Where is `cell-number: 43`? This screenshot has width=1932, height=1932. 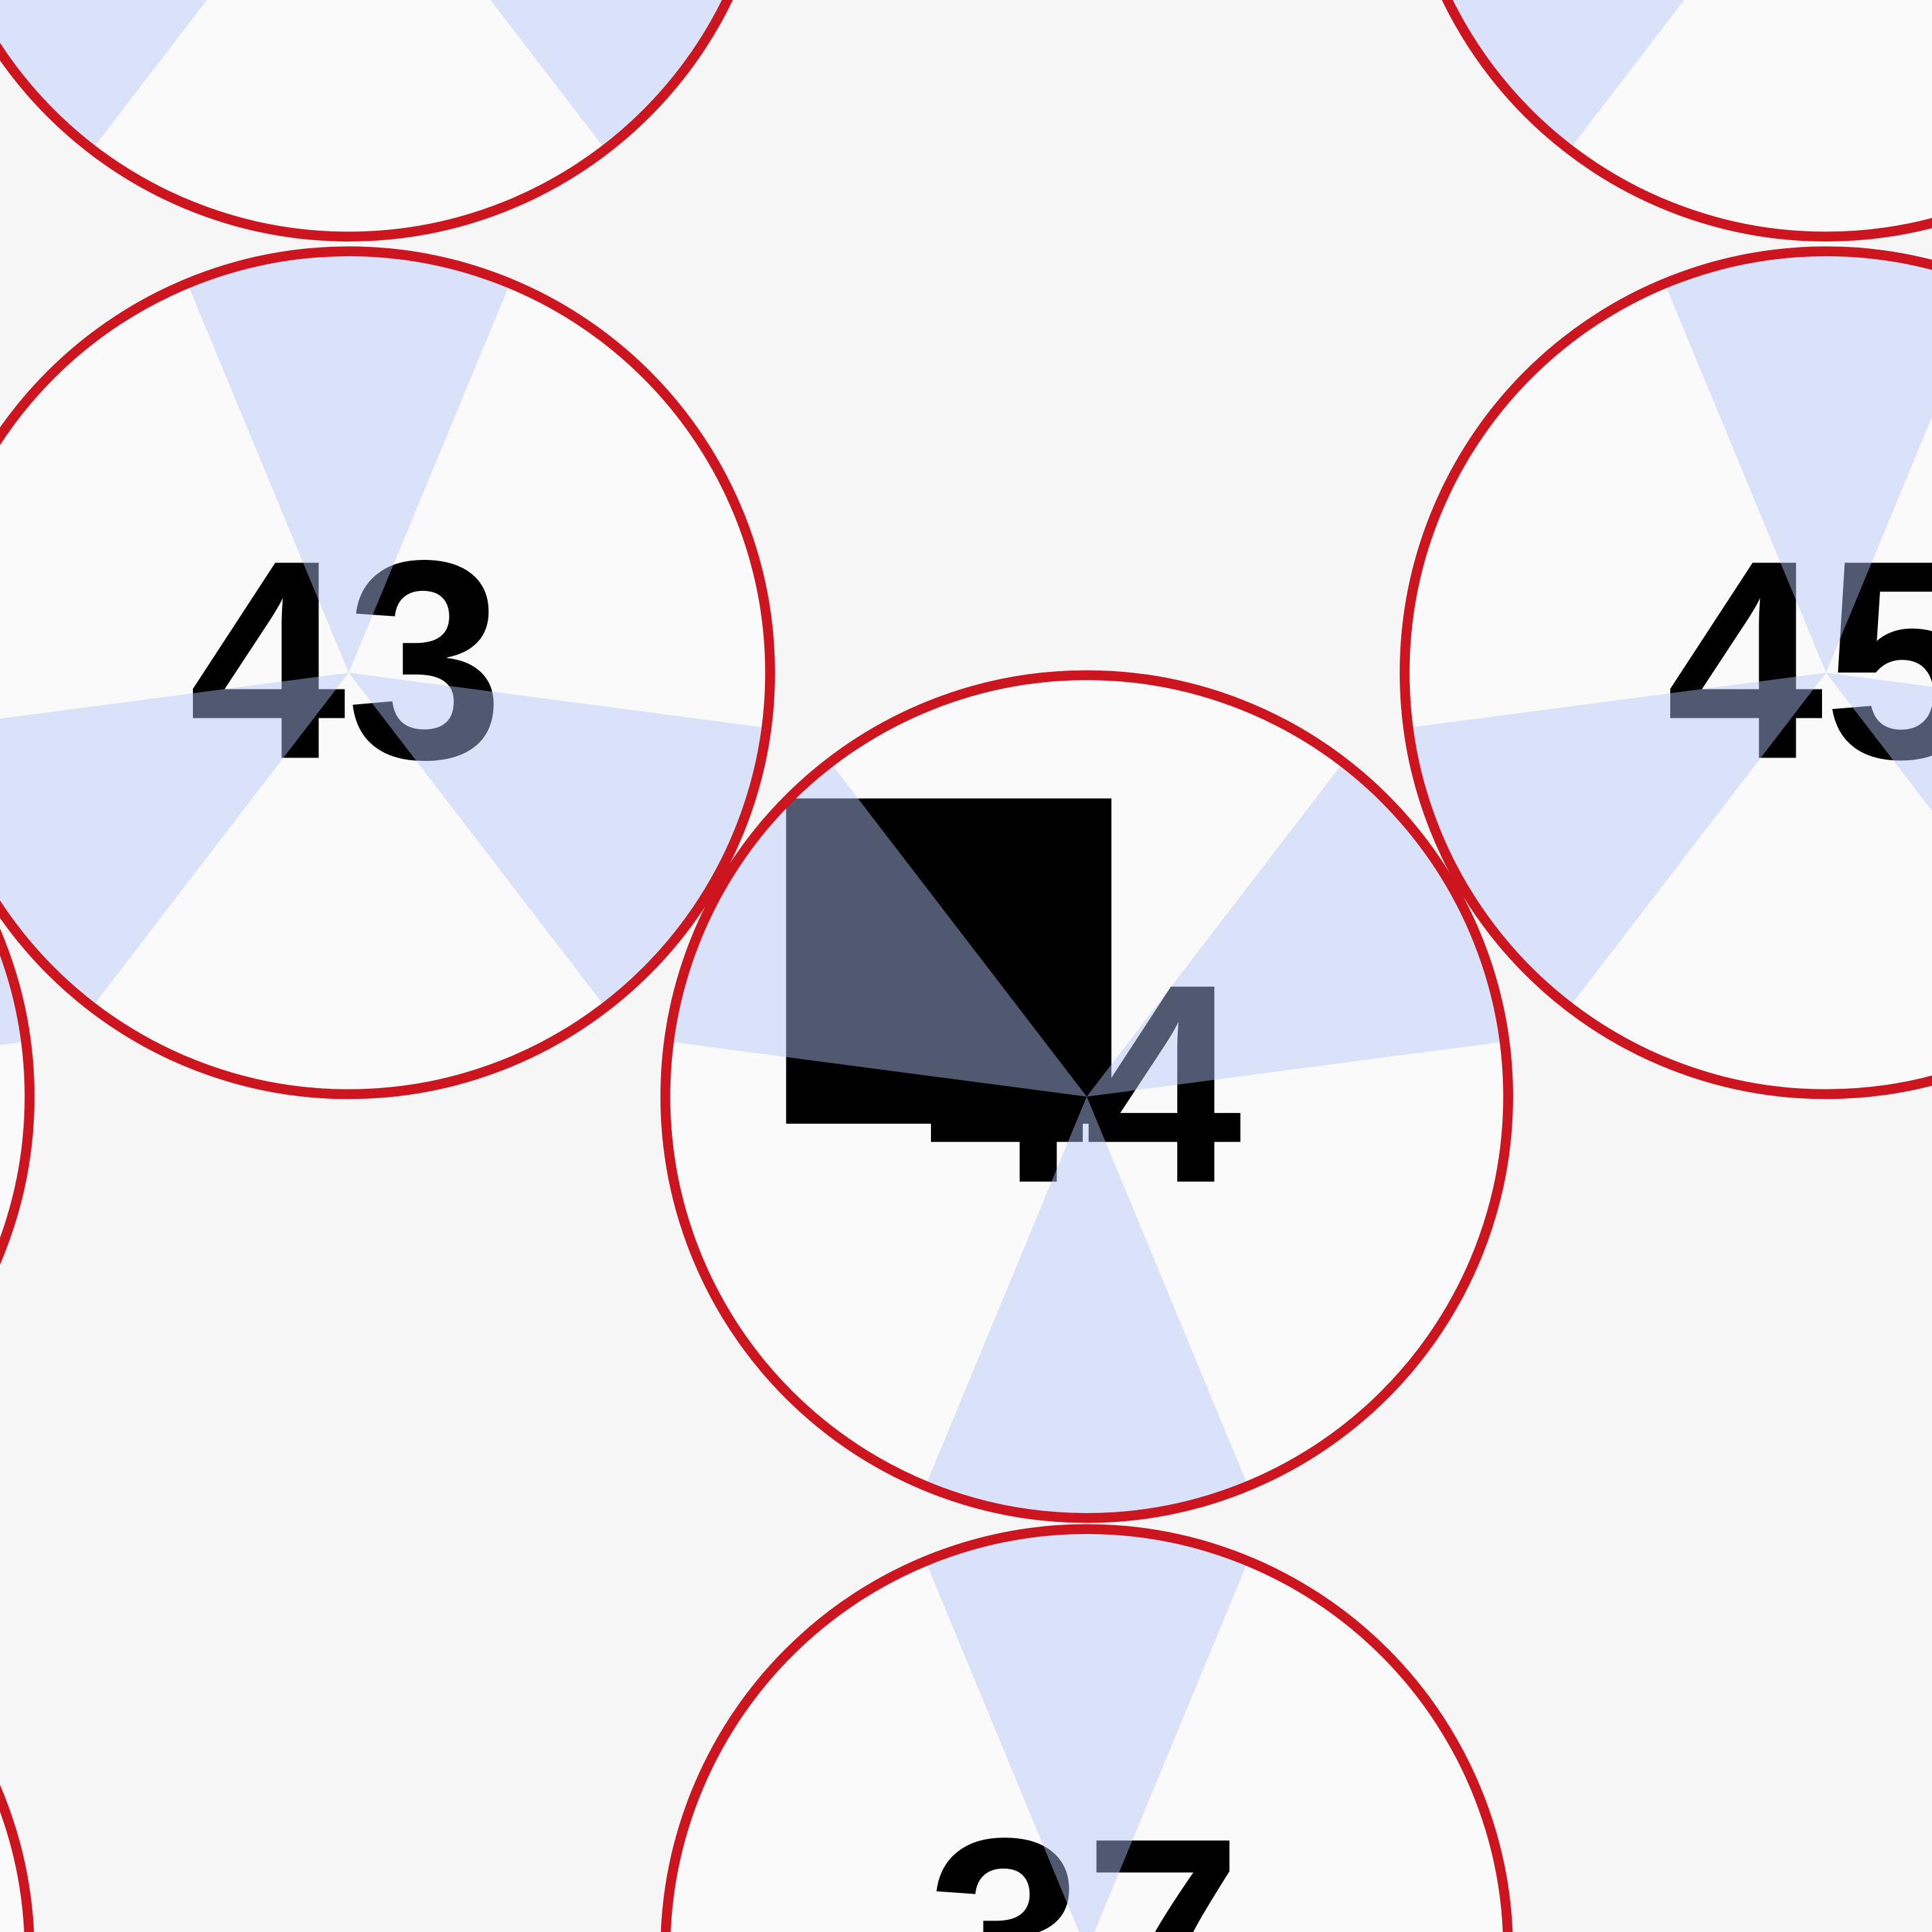 cell-number: 43 is located at coordinates (346, 660).